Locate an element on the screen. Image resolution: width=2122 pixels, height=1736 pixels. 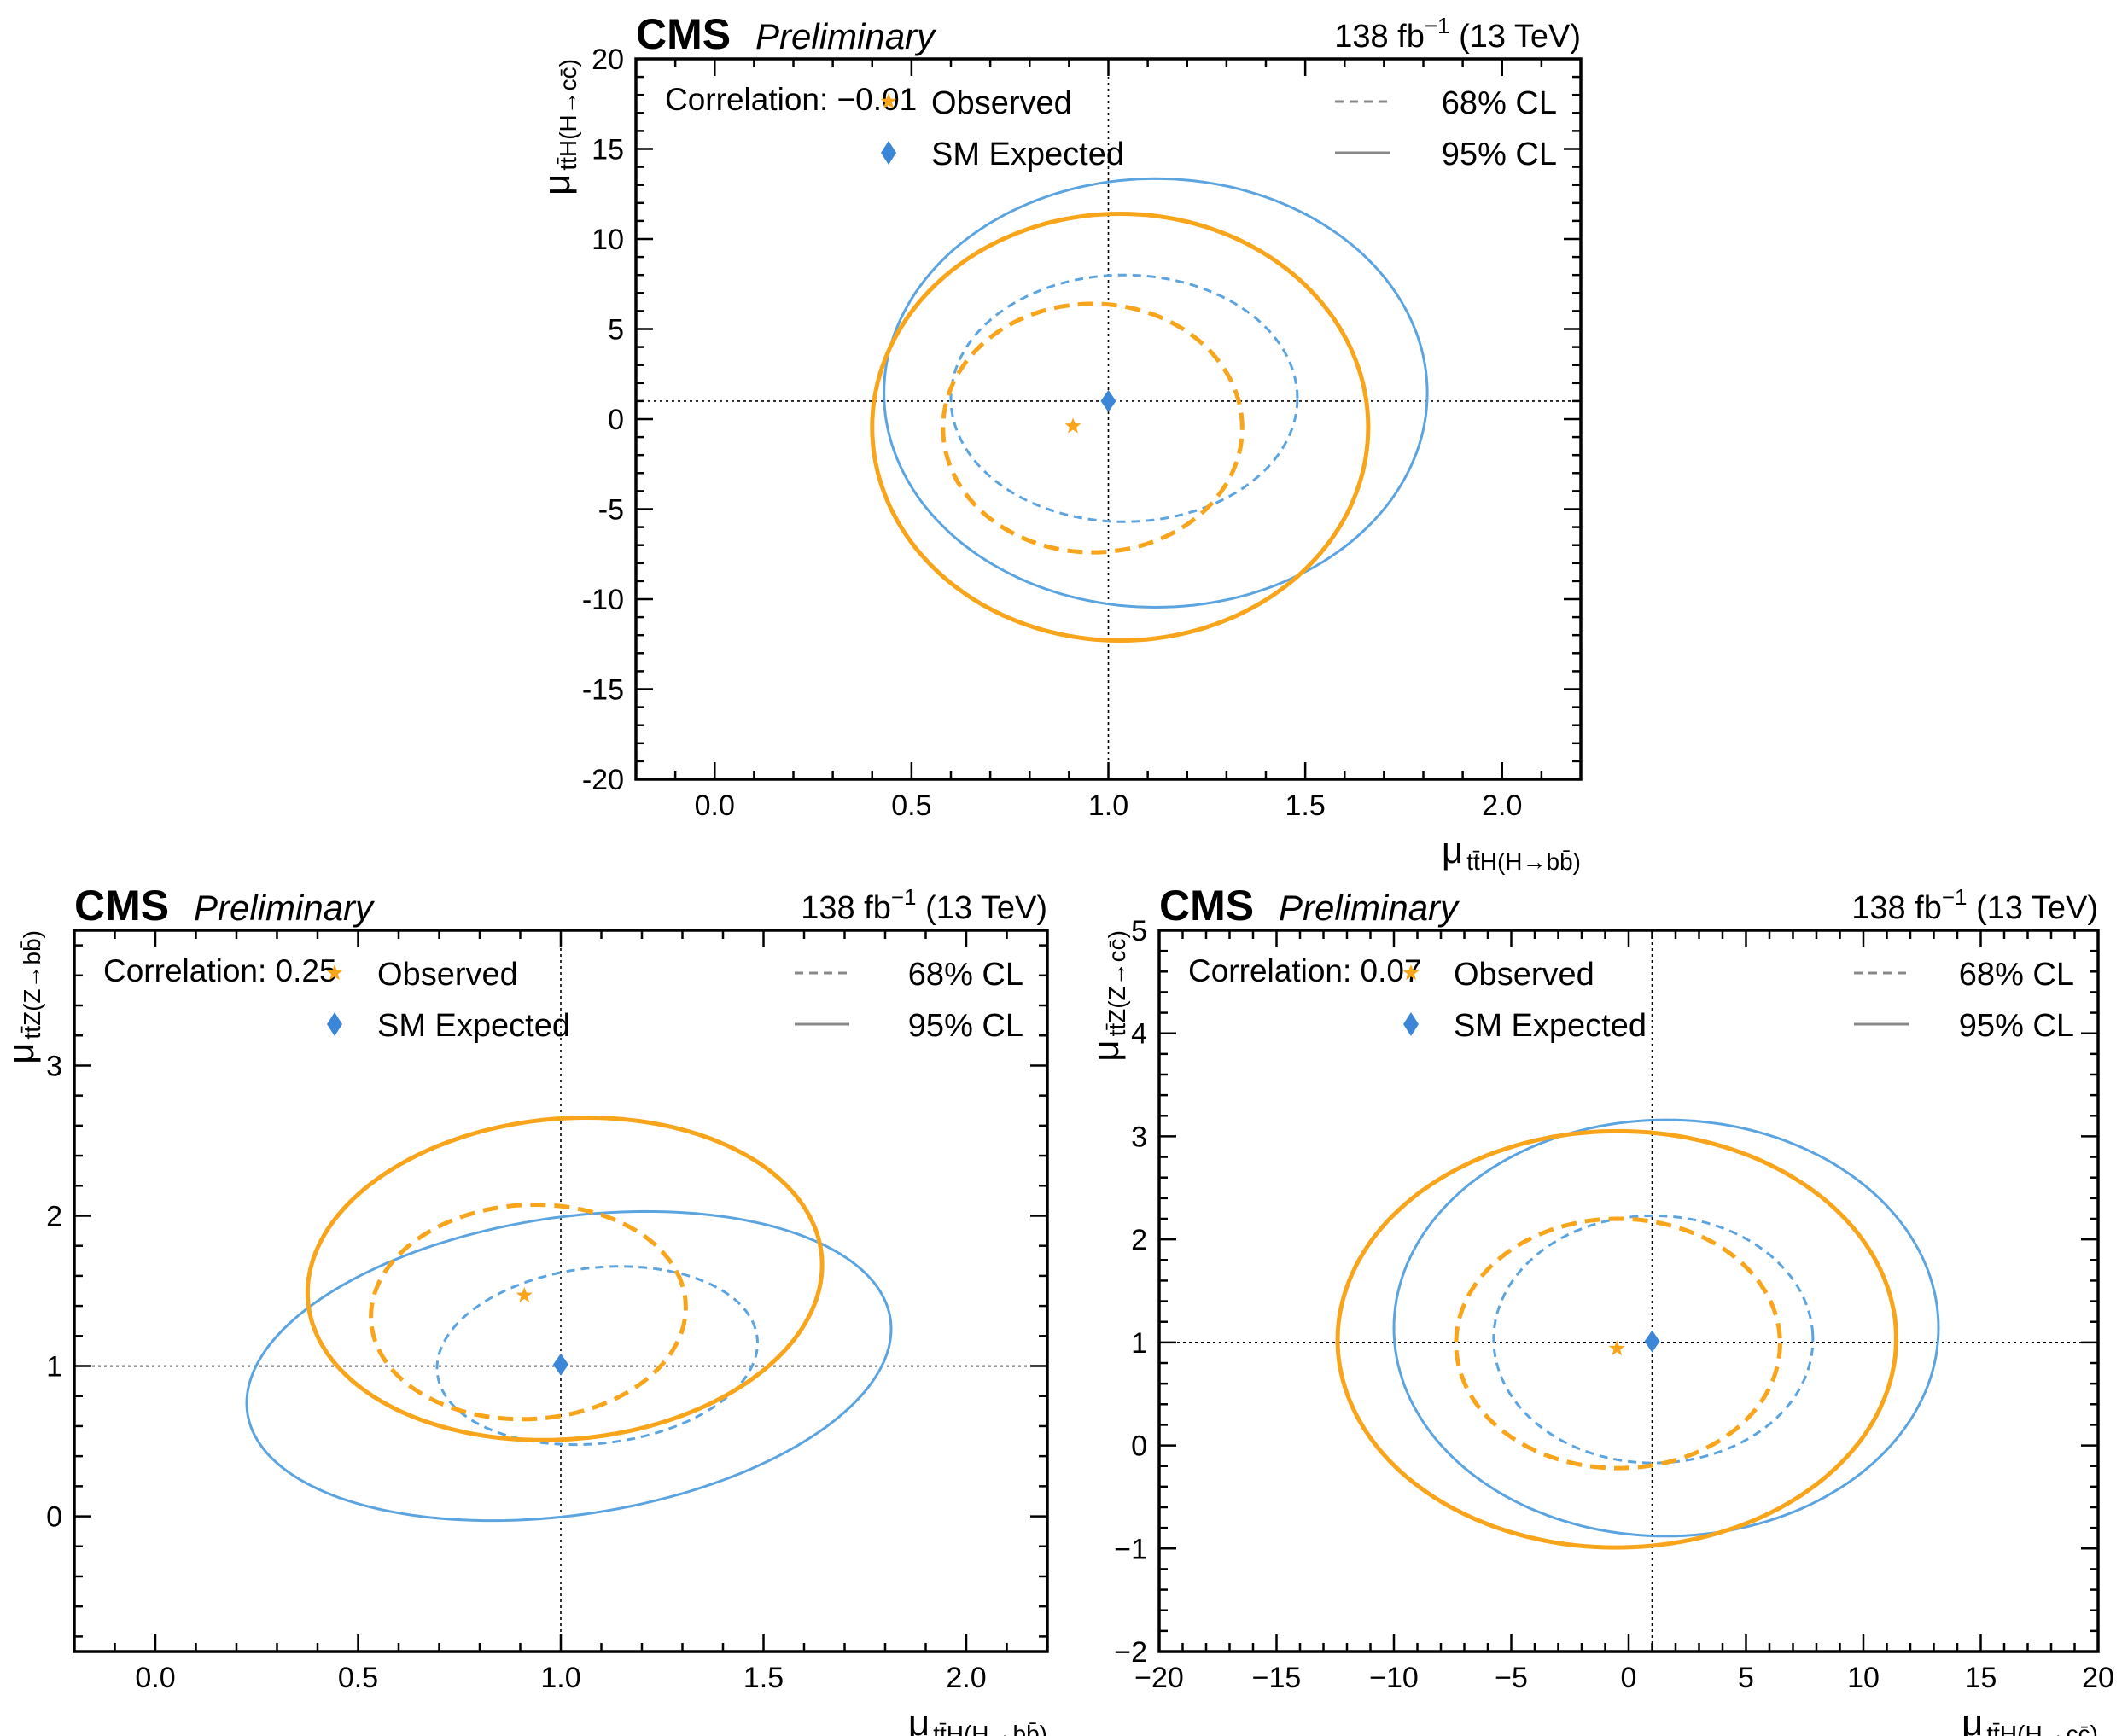
x-tick-label: −10 is located at coordinates (1394, 1678).